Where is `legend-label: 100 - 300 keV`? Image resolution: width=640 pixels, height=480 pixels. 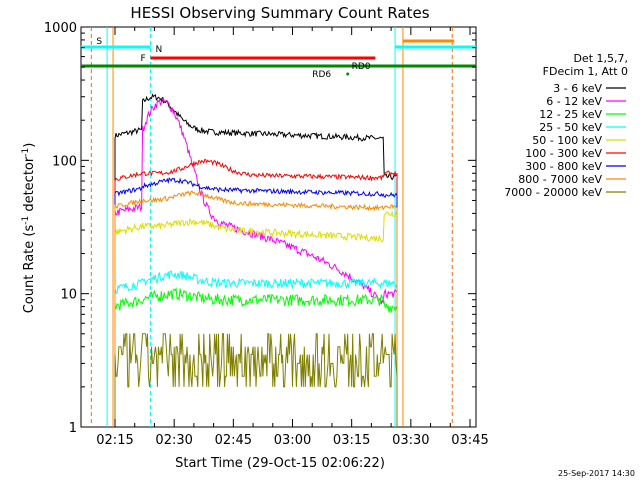 legend-label: 100 - 300 keV is located at coordinates (563, 153).